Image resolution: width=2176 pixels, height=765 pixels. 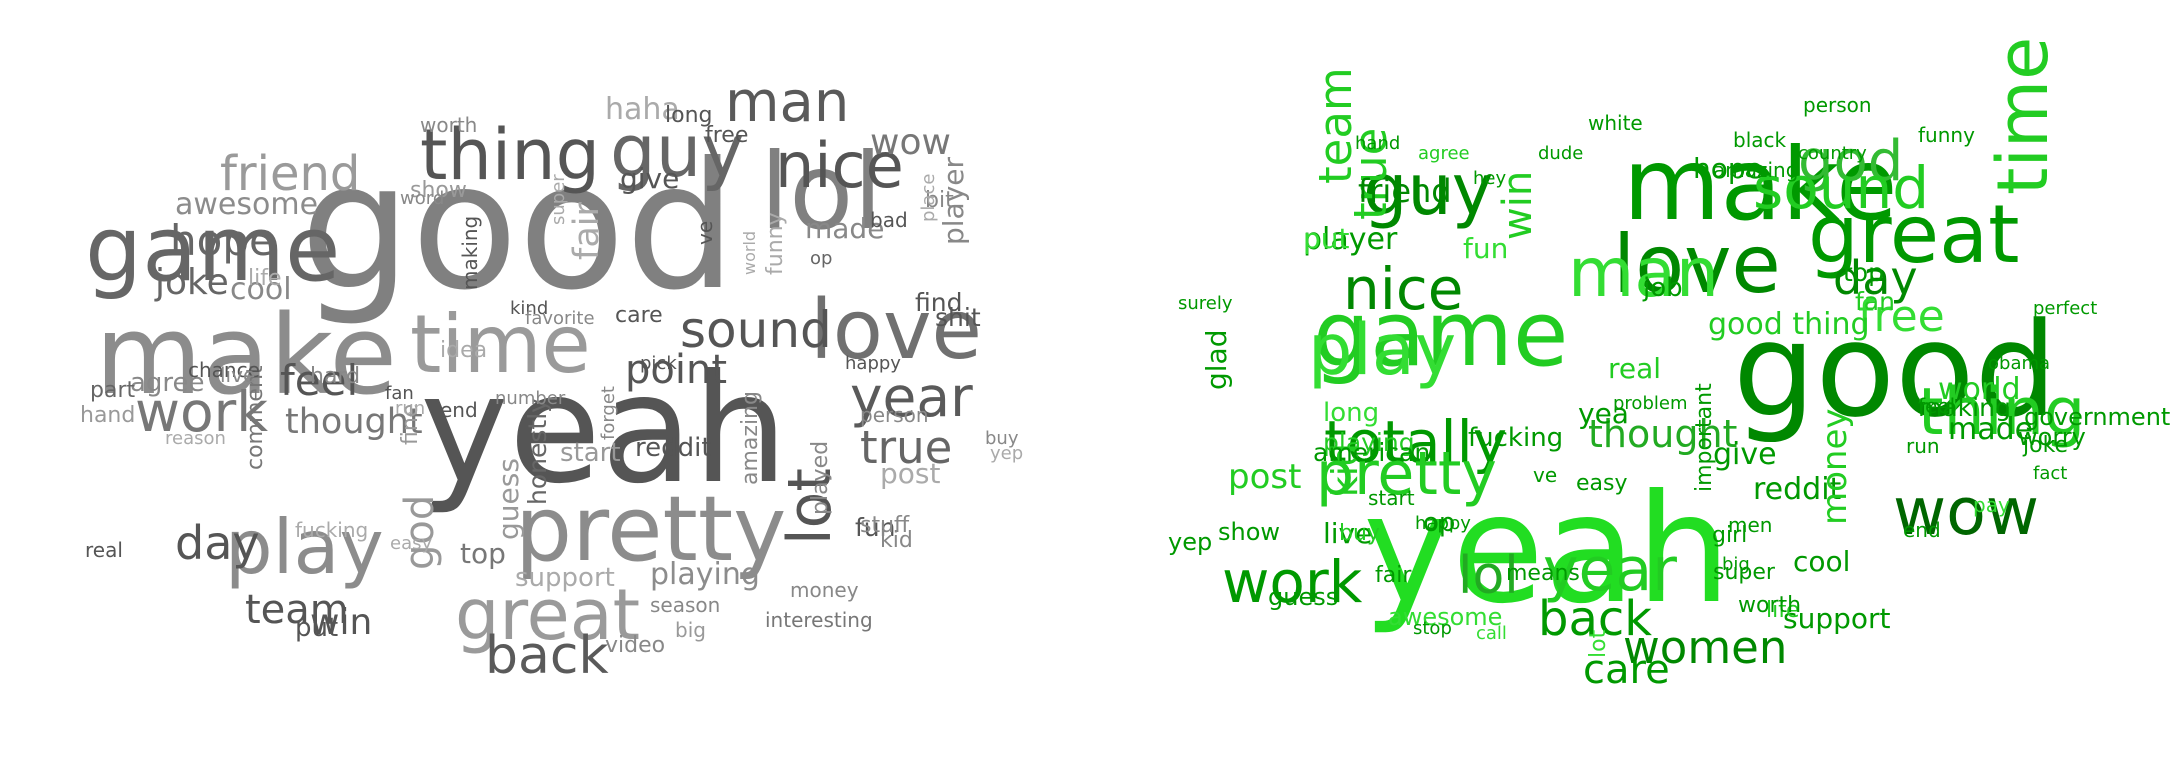 What do you see at coordinates (690, 630) in the screenshot?
I see `cloud-gray-word-big: big` at bounding box center [690, 630].